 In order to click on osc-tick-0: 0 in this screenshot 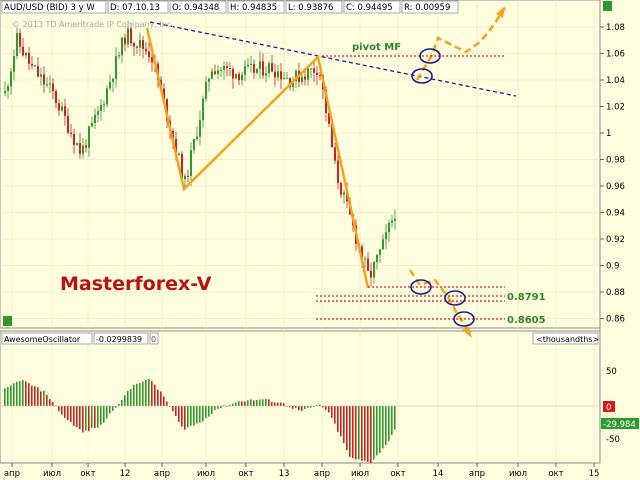, I will do `click(608, 408)`.